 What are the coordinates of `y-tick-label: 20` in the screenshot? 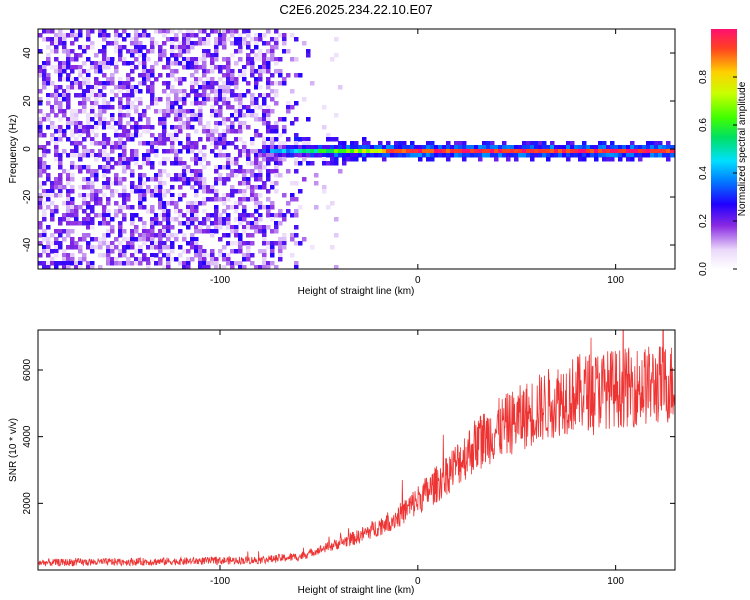 It's located at (27, 101).